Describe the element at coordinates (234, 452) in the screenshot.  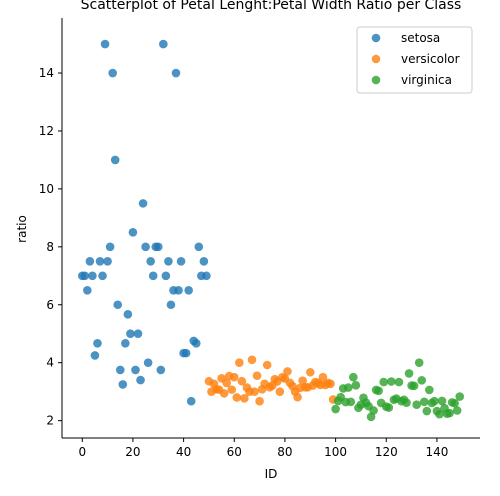
I see `x-tick-label: 60` at that location.